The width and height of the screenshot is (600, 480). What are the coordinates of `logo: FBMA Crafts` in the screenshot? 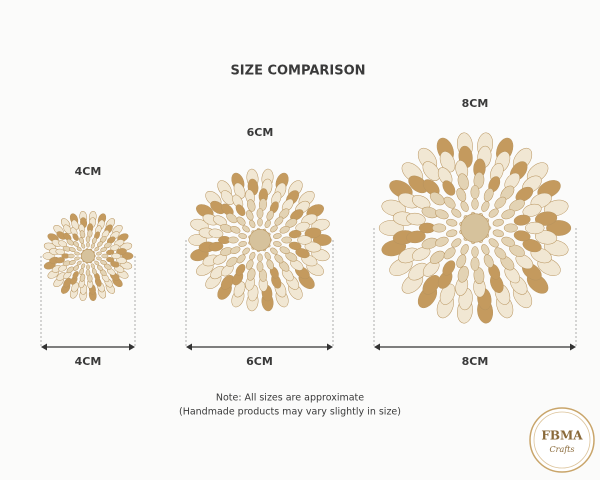 It's located at (562, 440).